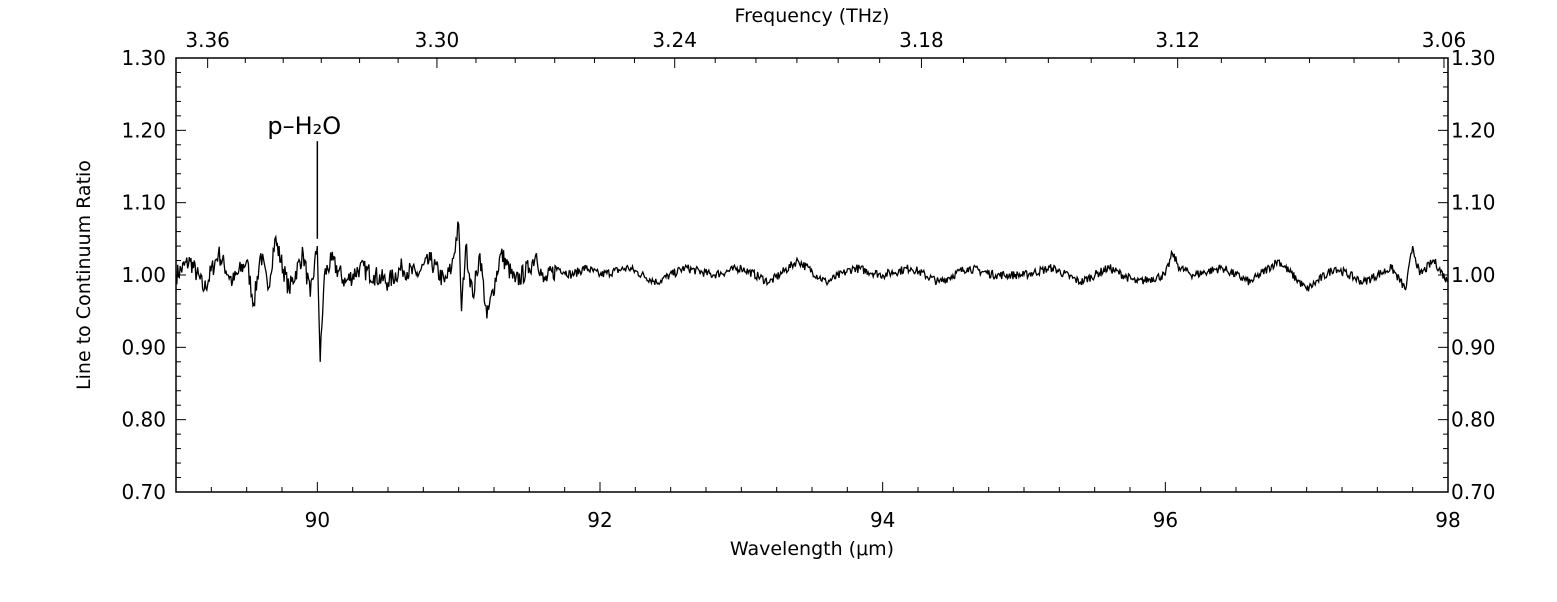 This screenshot has width=1557, height=602. What do you see at coordinates (1473, 58) in the screenshot?
I see `y-tick-label-right: 1.30` at bounding box center [1473, 58].